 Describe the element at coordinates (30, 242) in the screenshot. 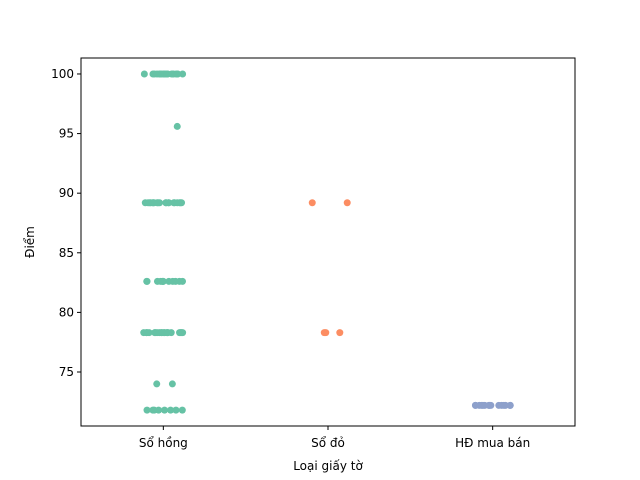

I see `y-axis-label: Điểm` at that location.